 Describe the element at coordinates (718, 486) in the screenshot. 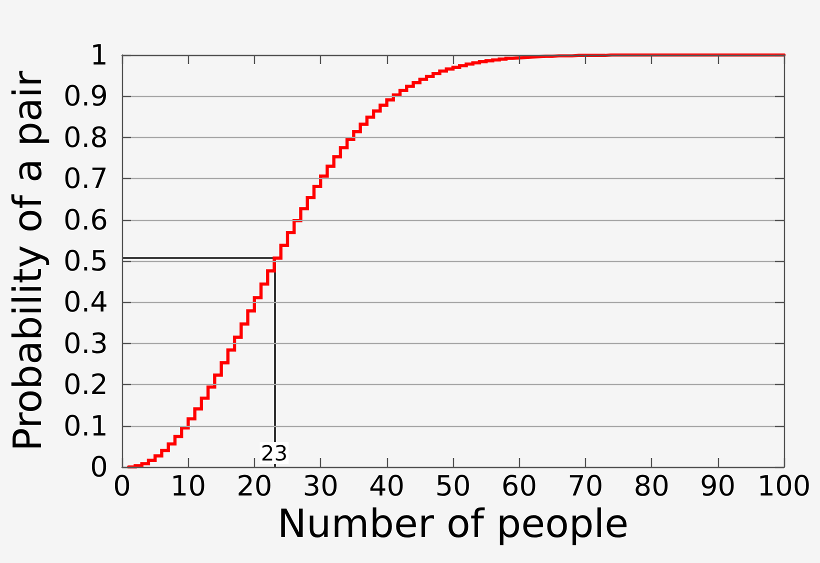

I see `x-tick-label: 90` at that location.